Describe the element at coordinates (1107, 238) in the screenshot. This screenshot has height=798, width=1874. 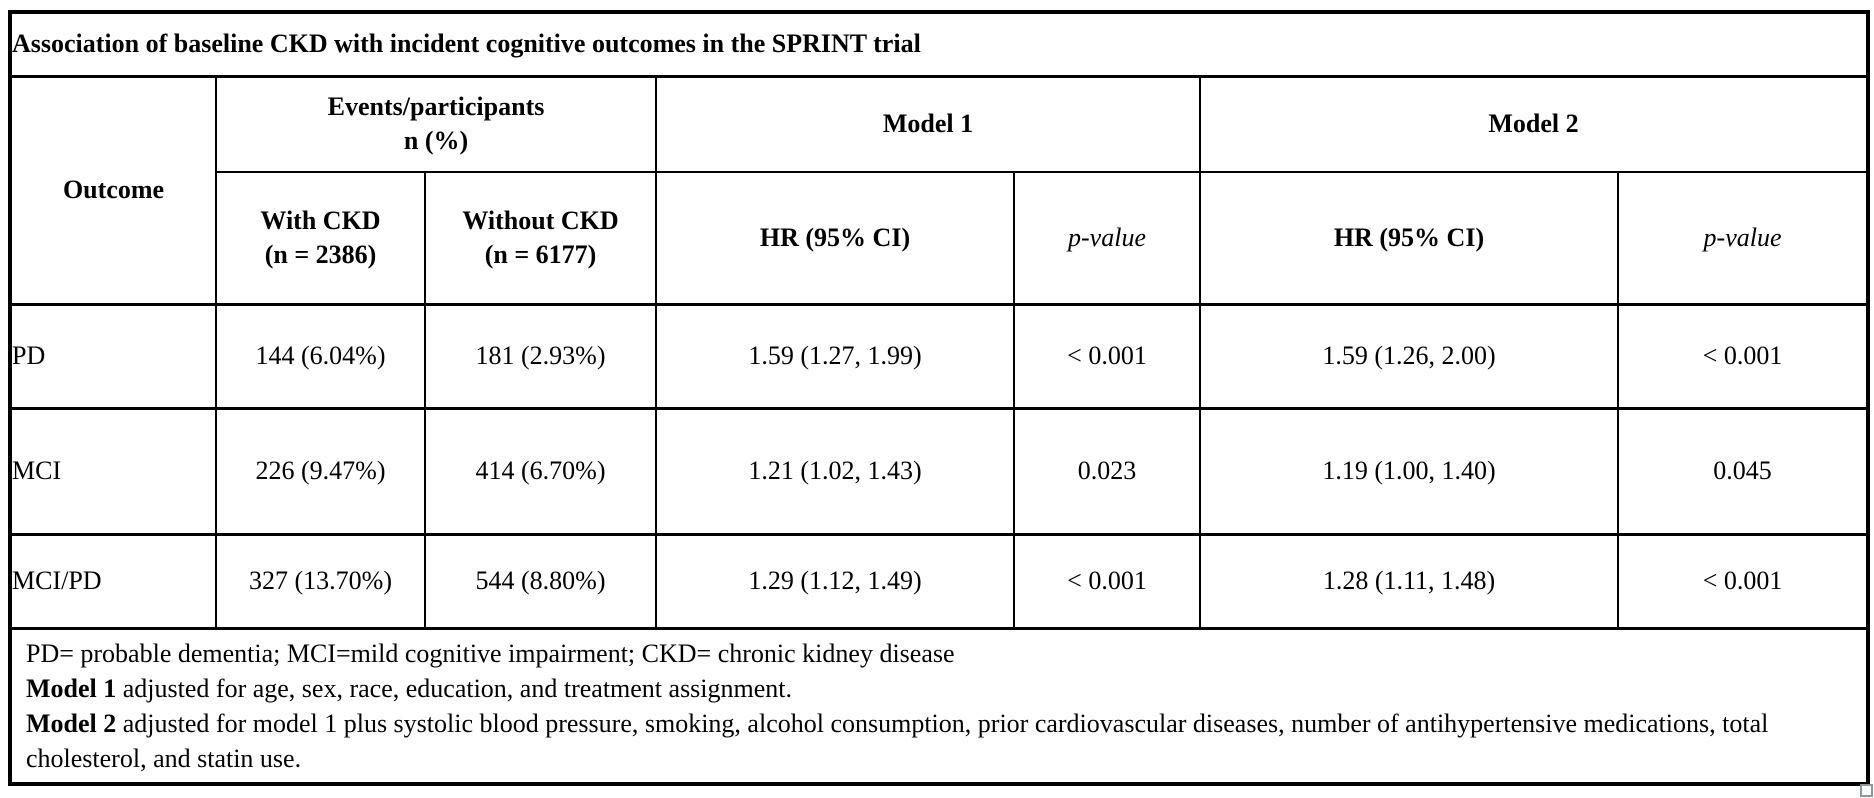
I see `col-header-model1-pvalue: p-value` at that location.